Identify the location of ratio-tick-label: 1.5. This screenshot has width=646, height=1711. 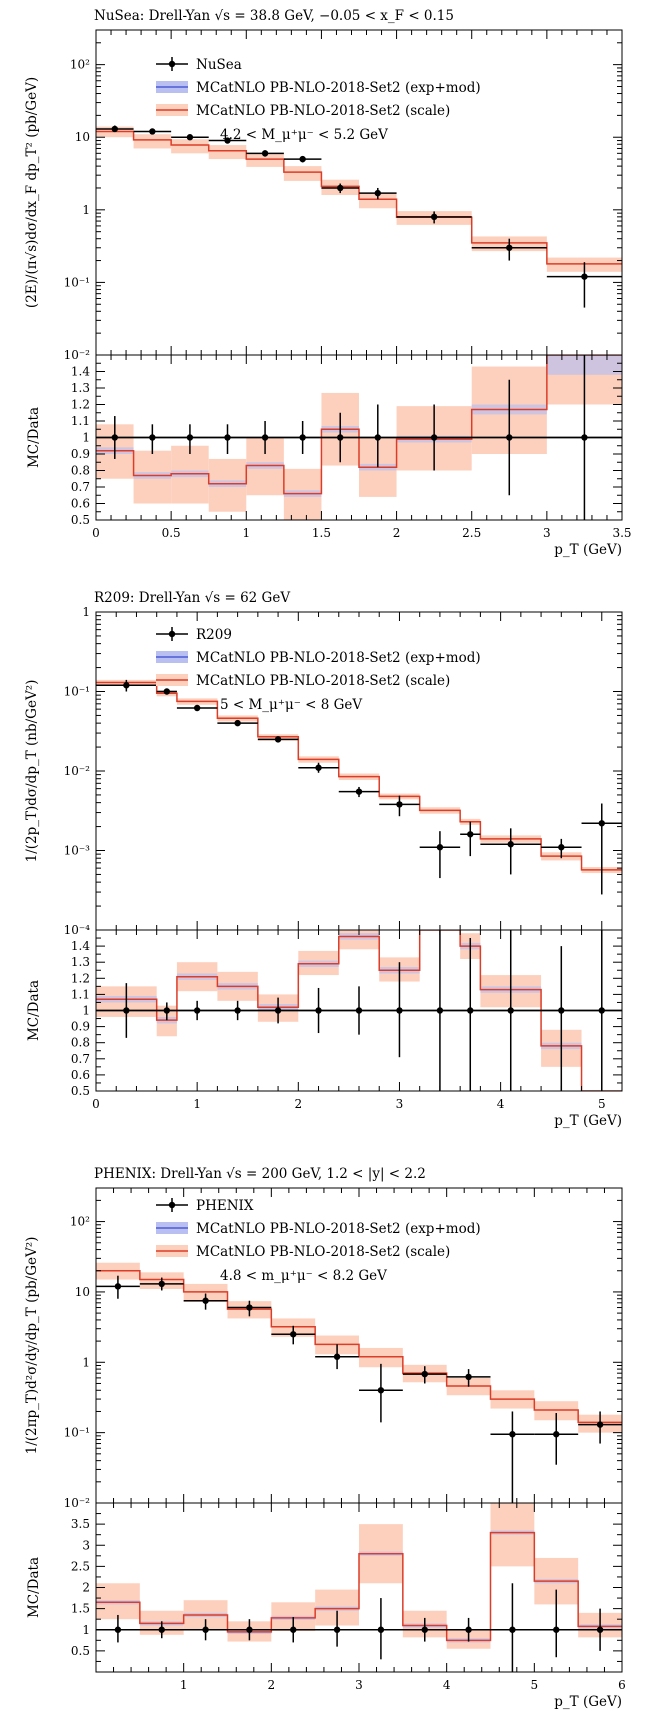
(80, 1609).